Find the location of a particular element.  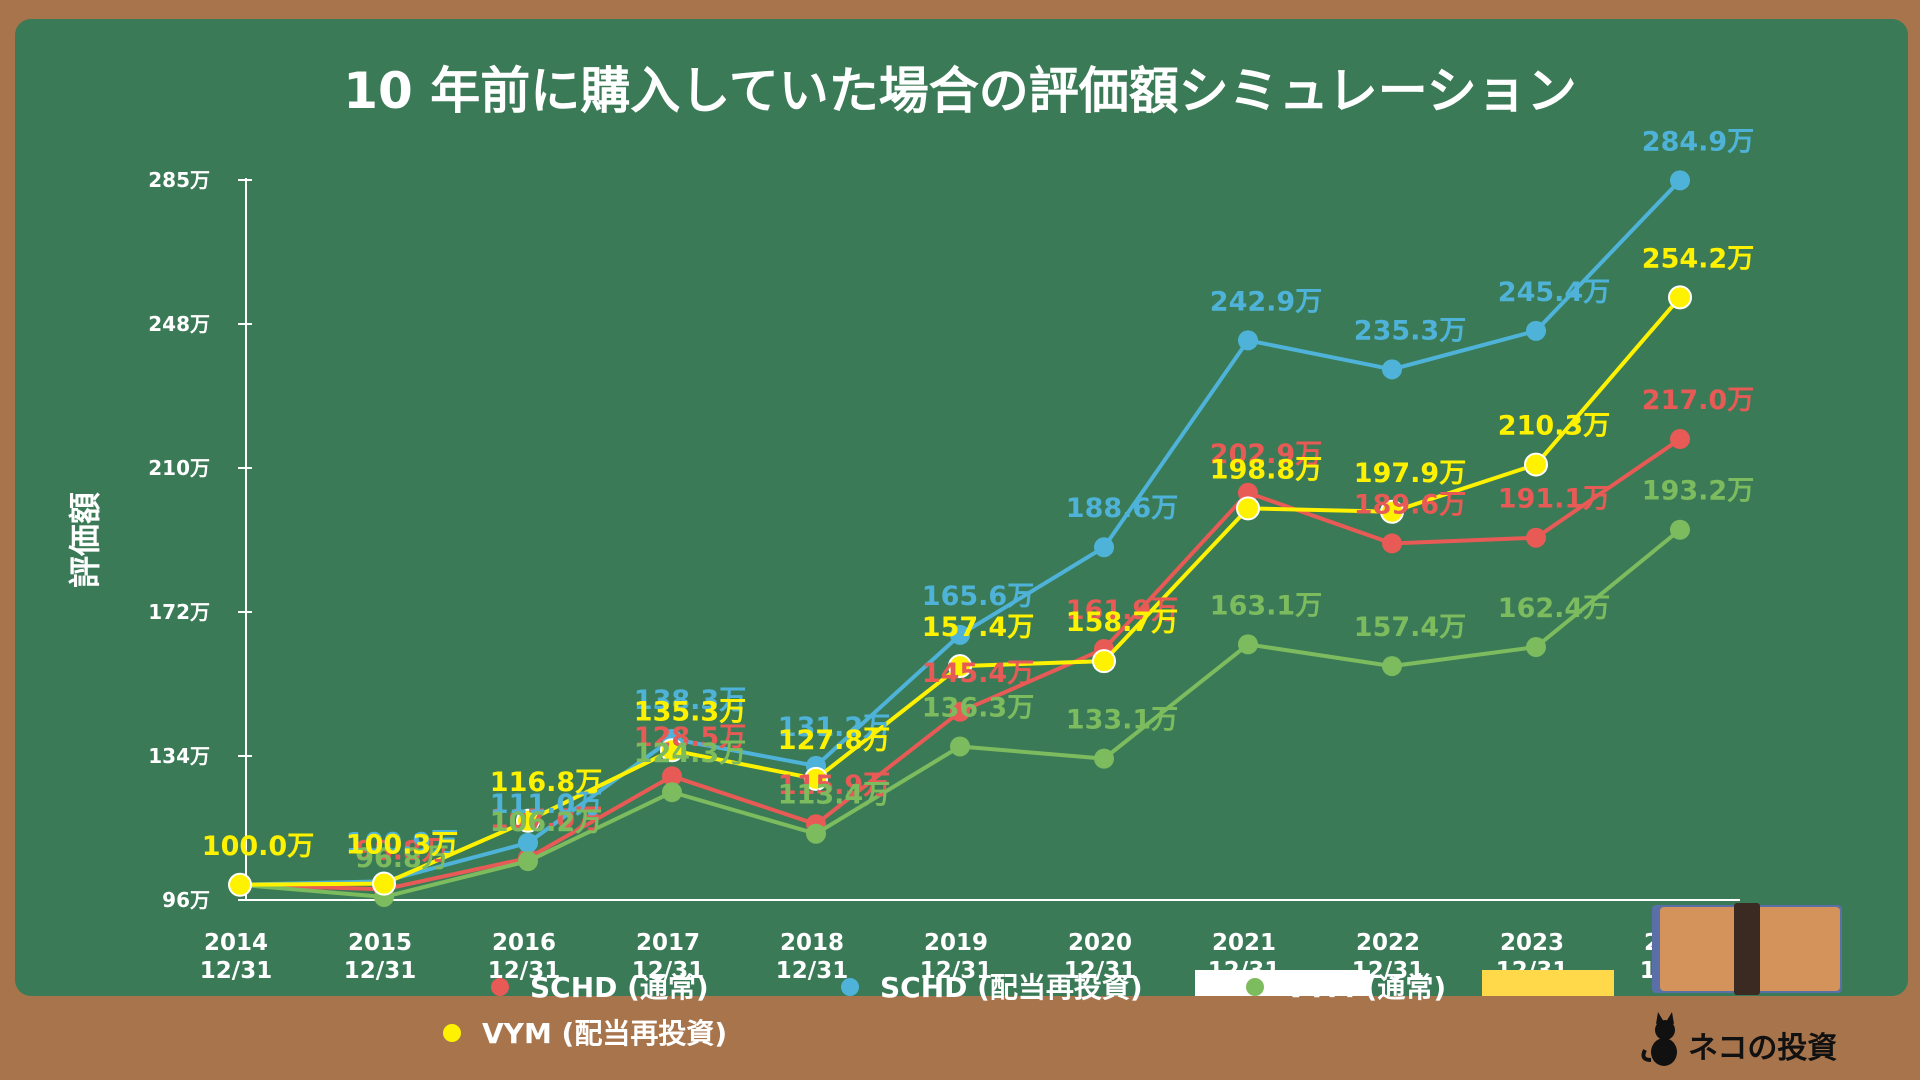

data-label: 100.3万 is located at coordinates (402, 845).